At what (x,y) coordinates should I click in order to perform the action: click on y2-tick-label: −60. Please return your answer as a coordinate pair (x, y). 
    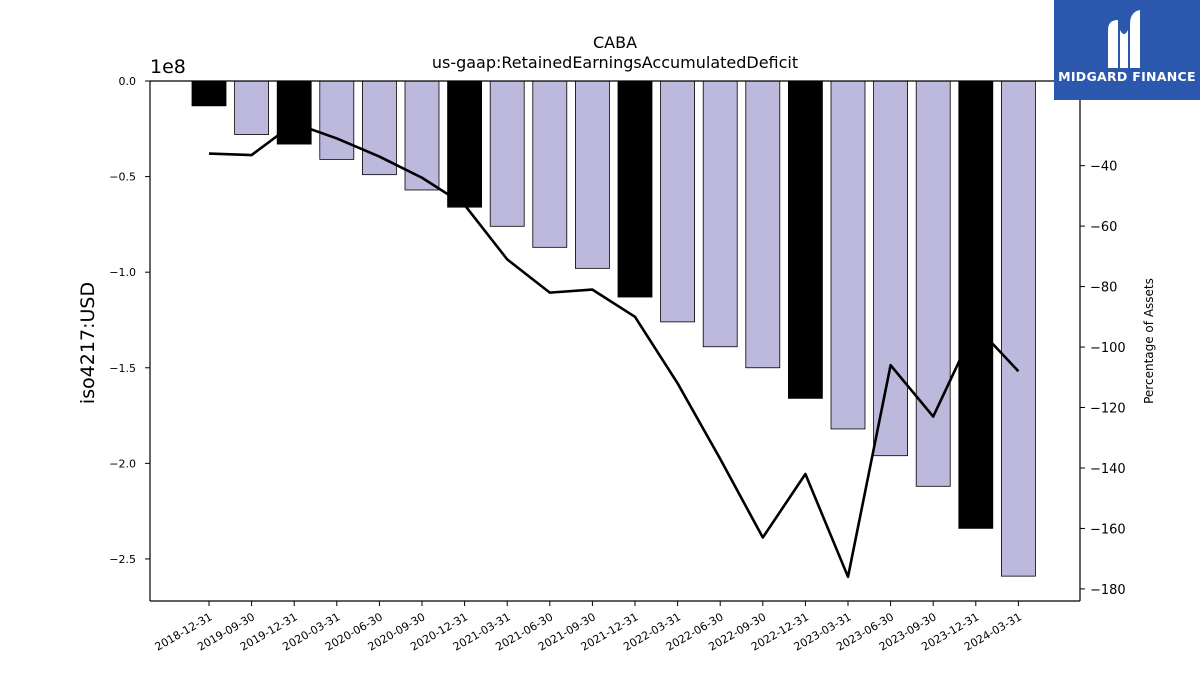
    Looking at the image, I should click on (1103, 227).